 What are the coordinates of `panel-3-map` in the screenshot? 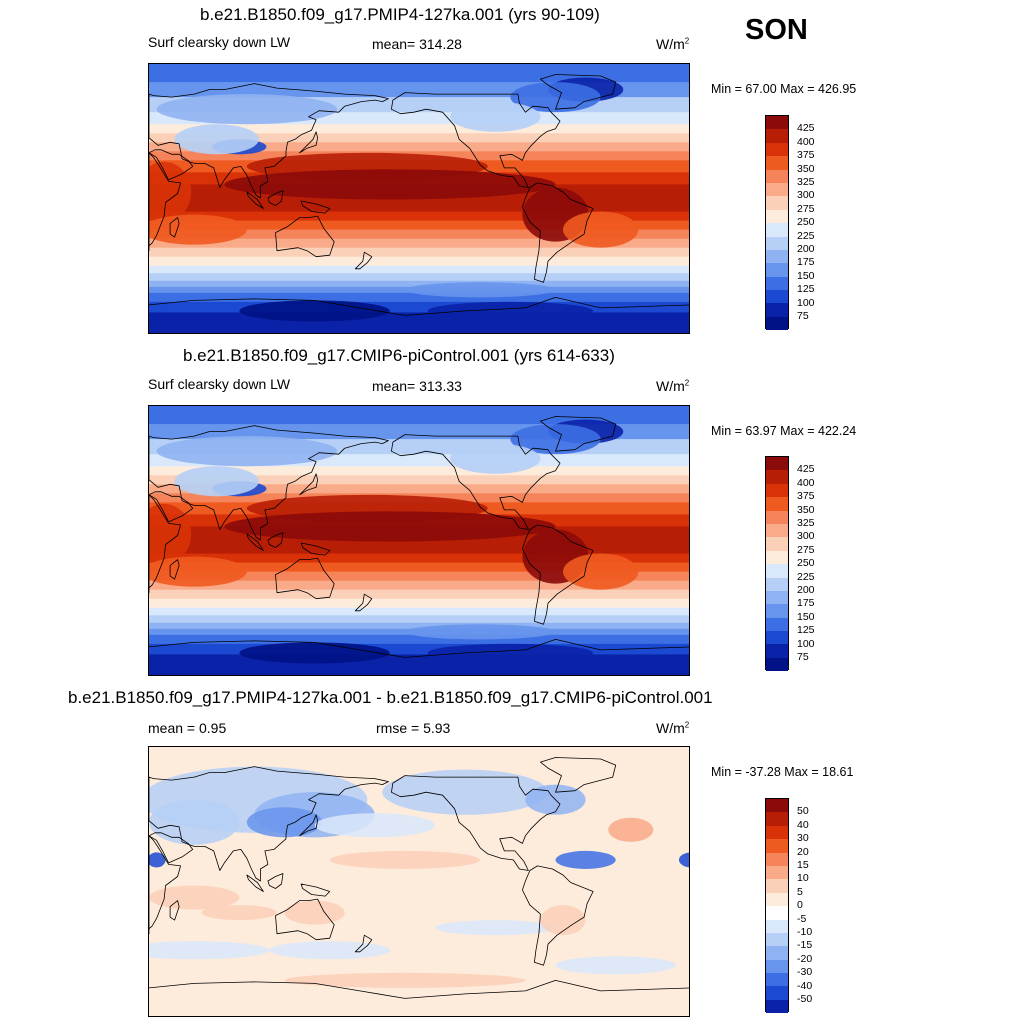 It's located at (419, 881).